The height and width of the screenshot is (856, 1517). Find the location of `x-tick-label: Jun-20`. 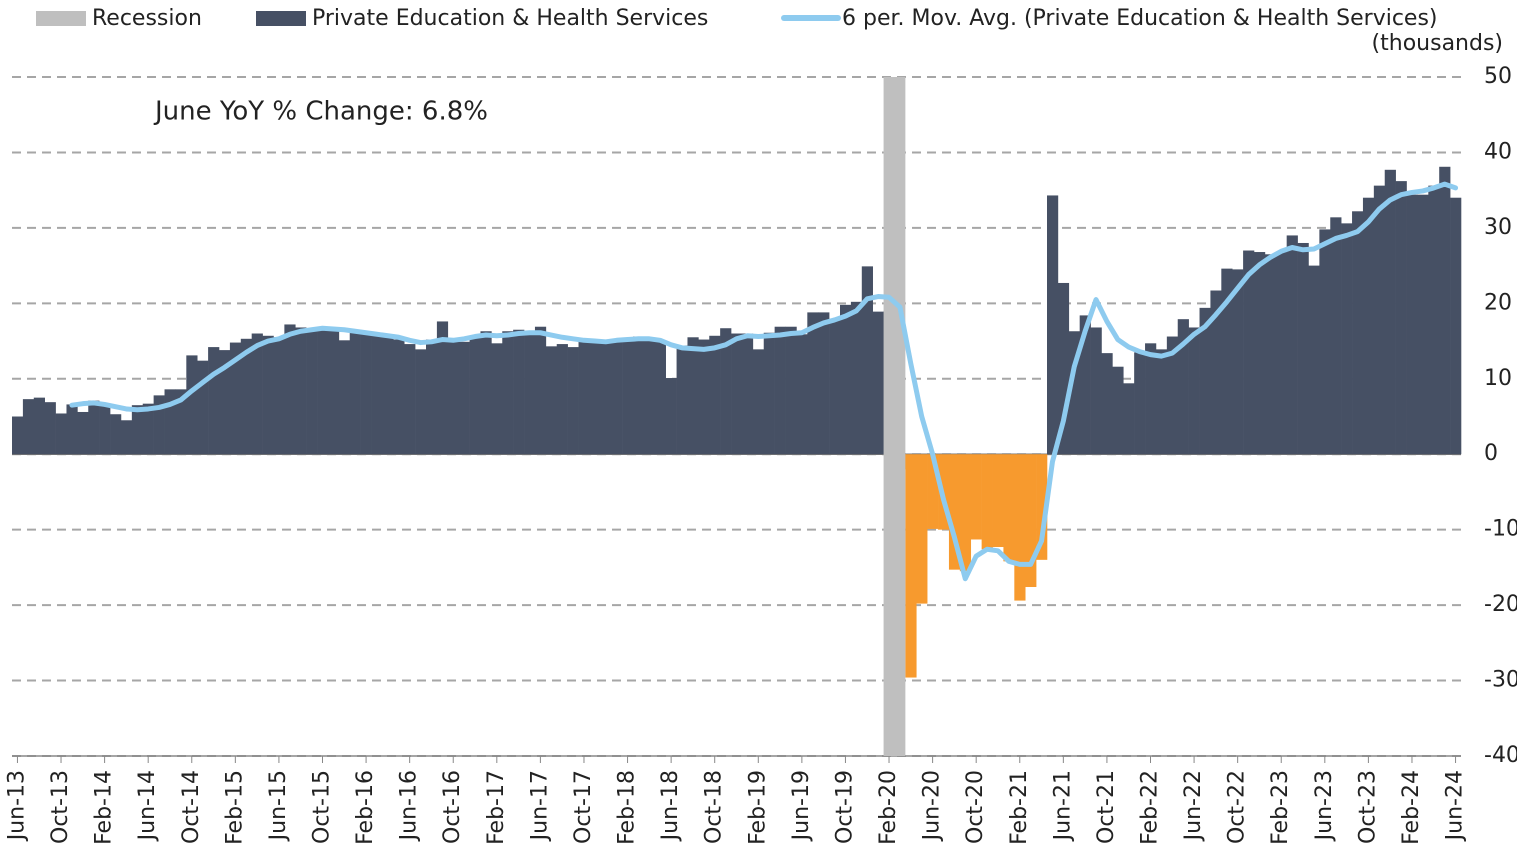

x-tick-label: Jun-20 is located at coordinates (932, 806).